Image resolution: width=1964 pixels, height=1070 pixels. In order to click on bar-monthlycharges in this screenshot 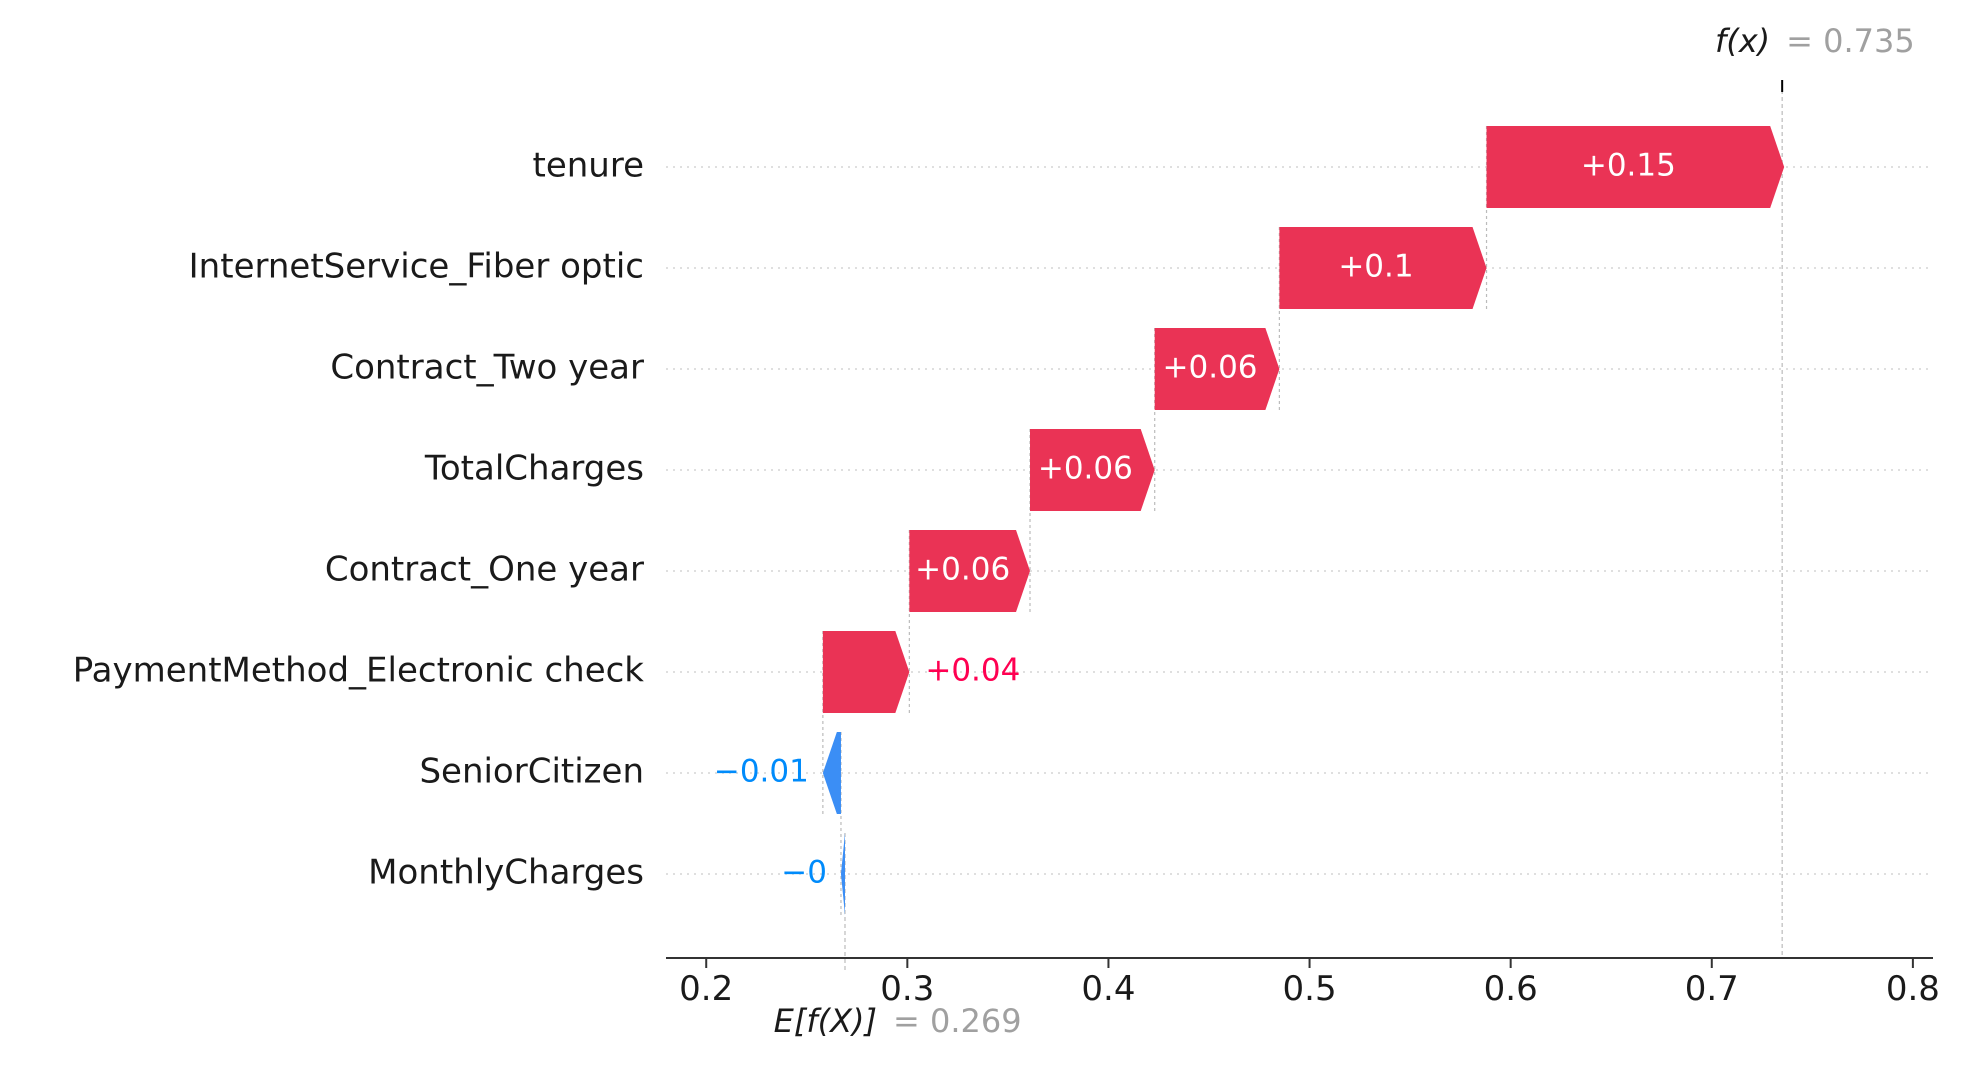, I will do `click(842, 874)`.